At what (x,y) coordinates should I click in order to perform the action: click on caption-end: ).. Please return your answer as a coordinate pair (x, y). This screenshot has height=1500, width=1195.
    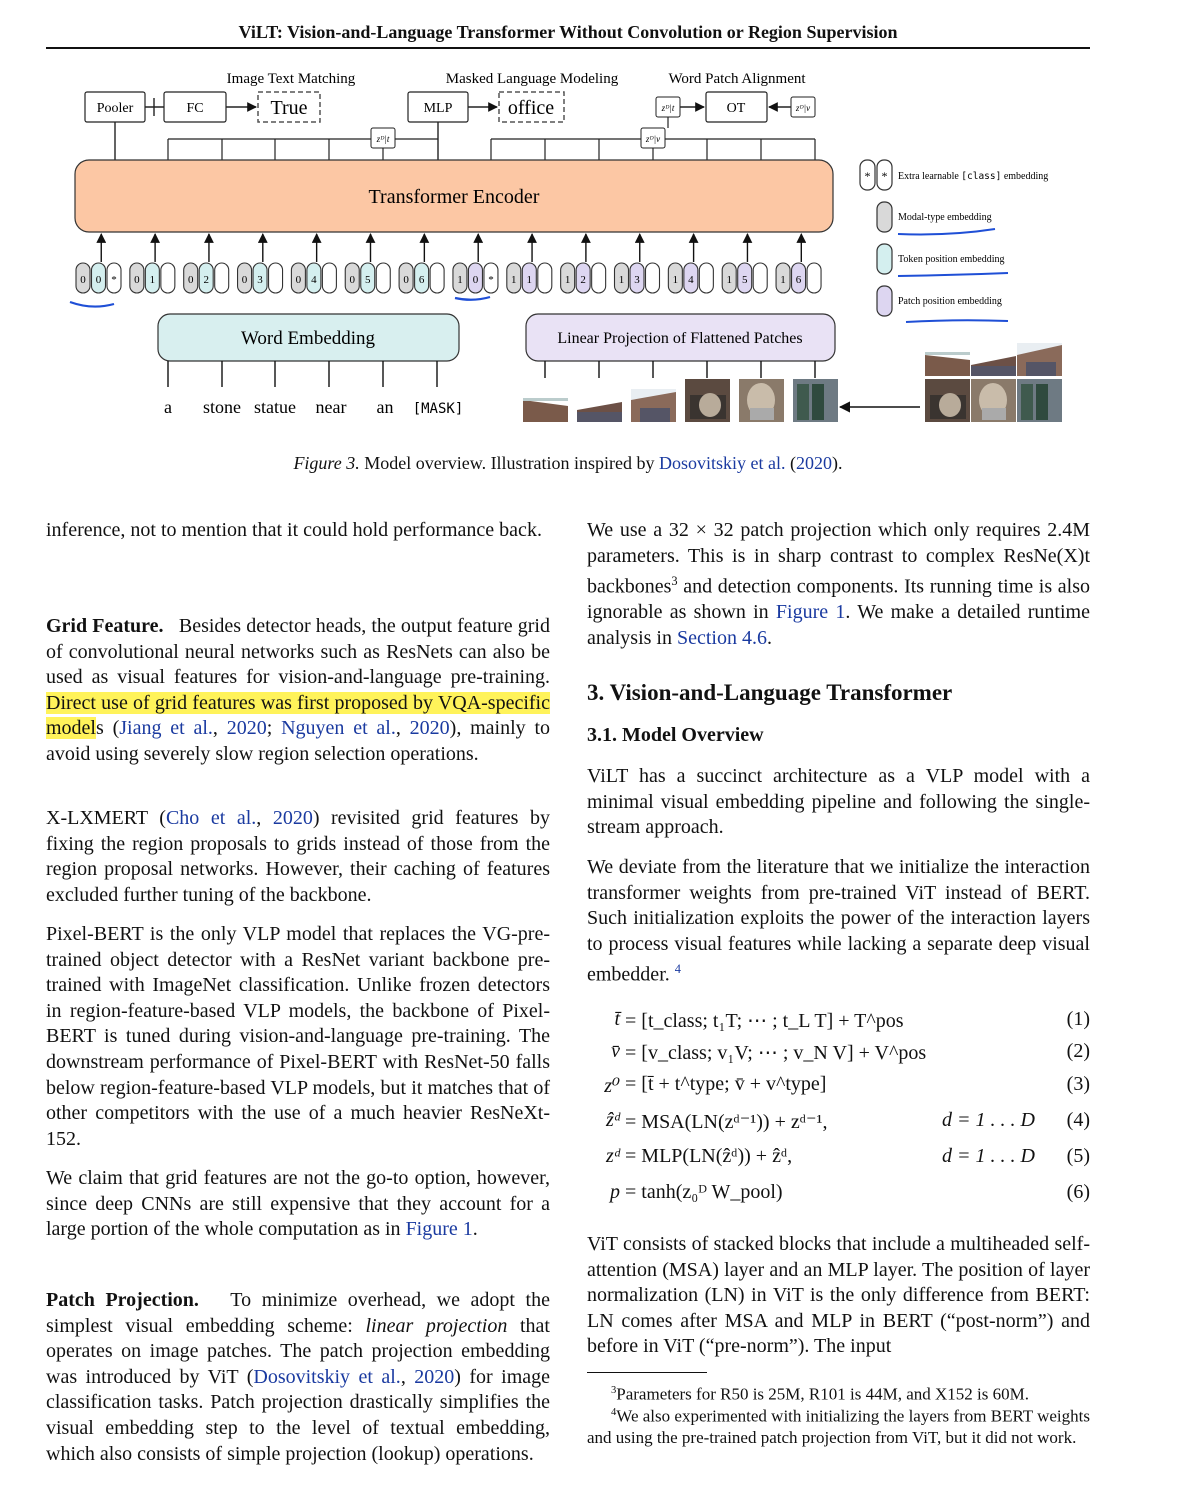
    Looking at the image, I should click on (837, 463).